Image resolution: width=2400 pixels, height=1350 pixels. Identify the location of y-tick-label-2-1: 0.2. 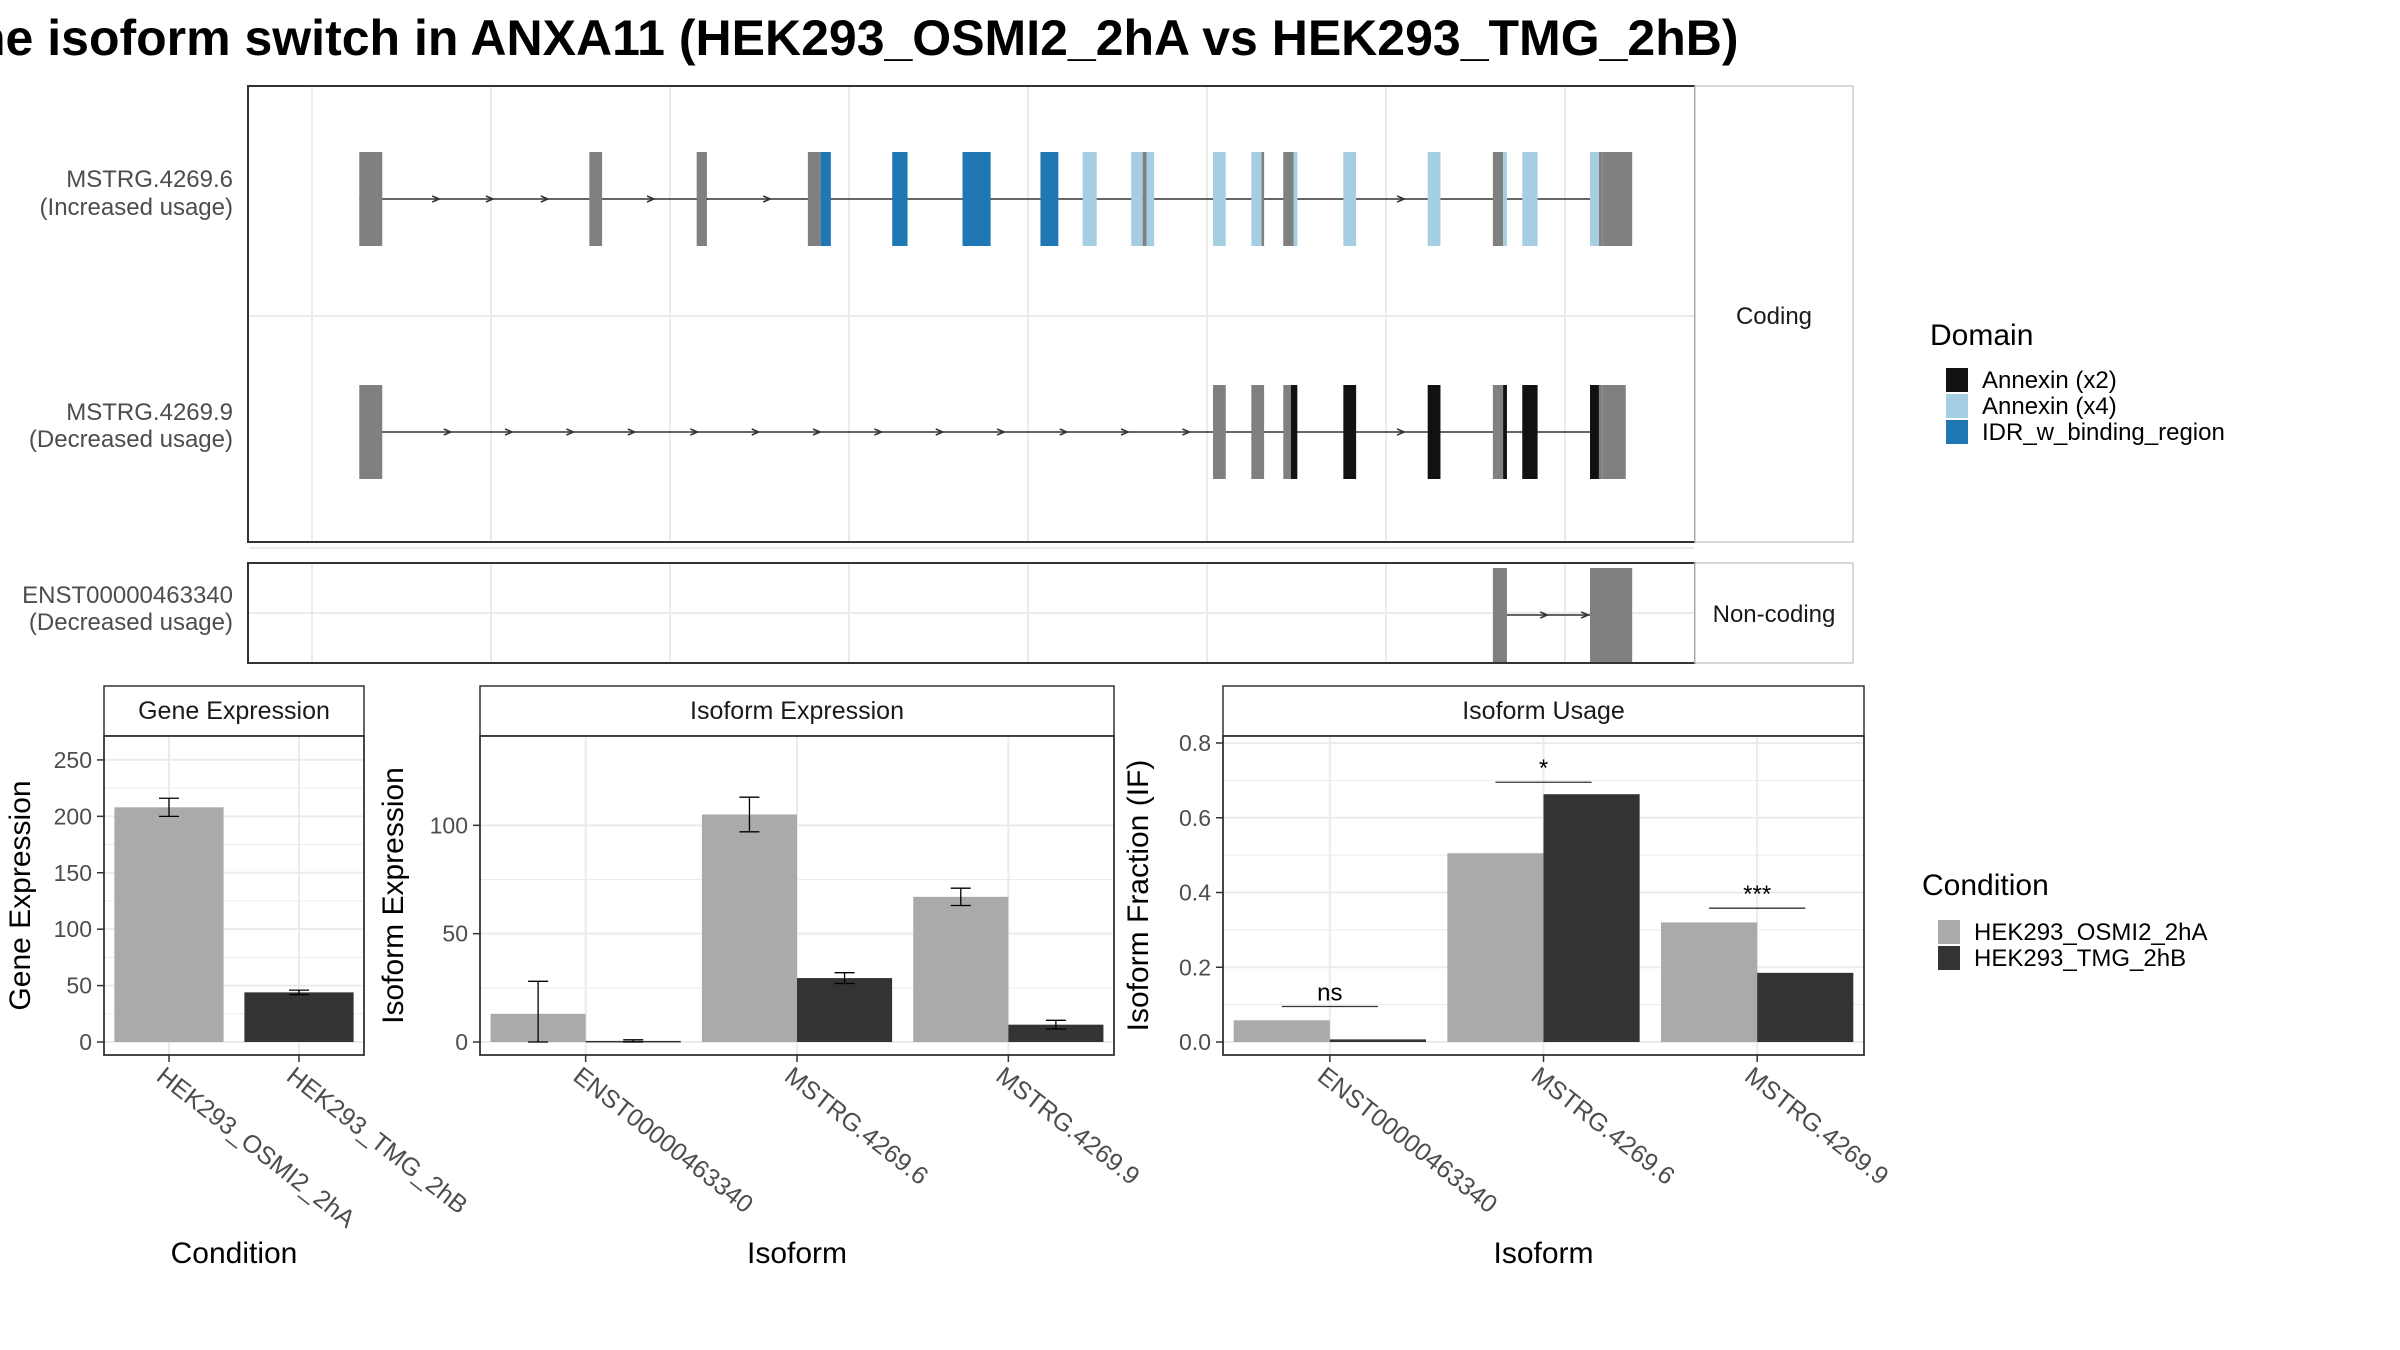
(1195, 967).